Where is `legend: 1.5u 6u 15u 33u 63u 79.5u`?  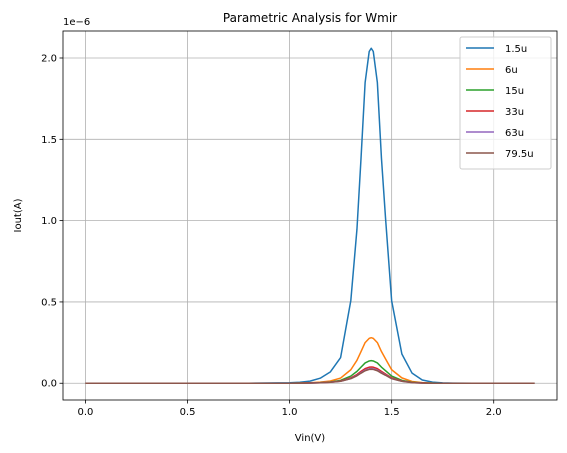 legend: 1.5u 6u 15u 33u 63u 79.5u is located at coordinates (505, 103).